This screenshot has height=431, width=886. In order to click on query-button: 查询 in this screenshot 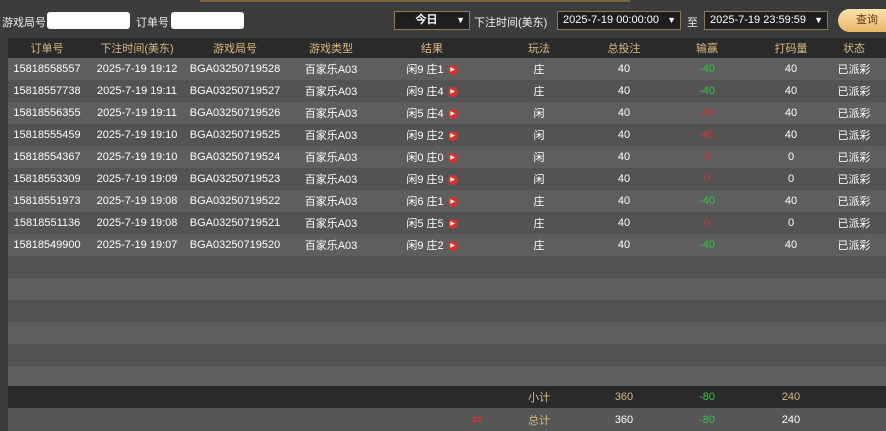, I will do `click(862, 20)`.